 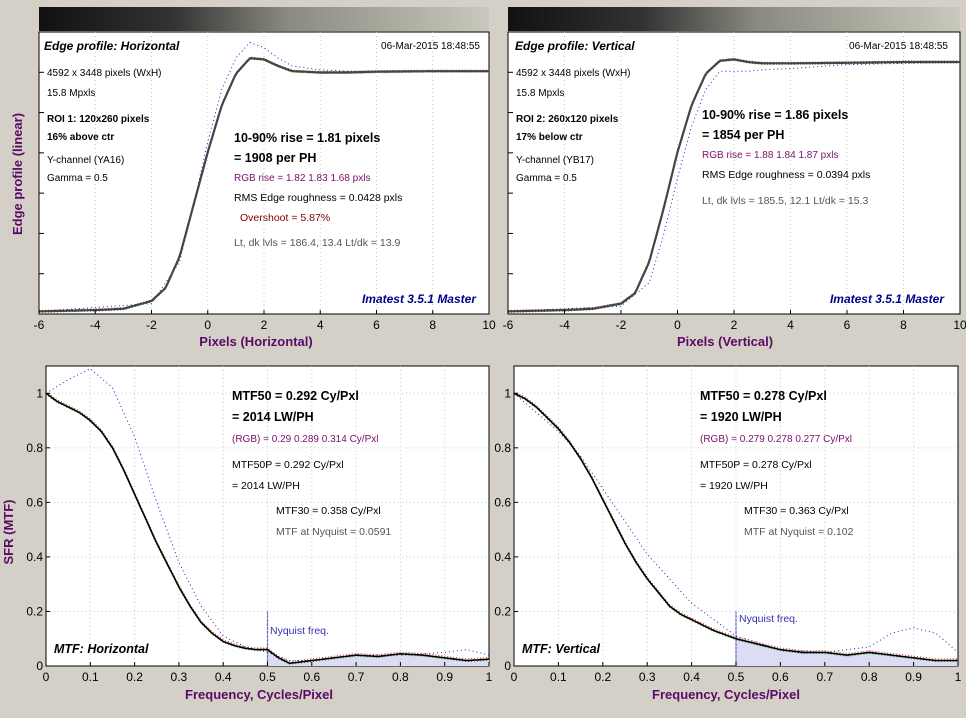 I want to click on mtf-h-name: MTF: Horizontal, so click(x=101, y=649).